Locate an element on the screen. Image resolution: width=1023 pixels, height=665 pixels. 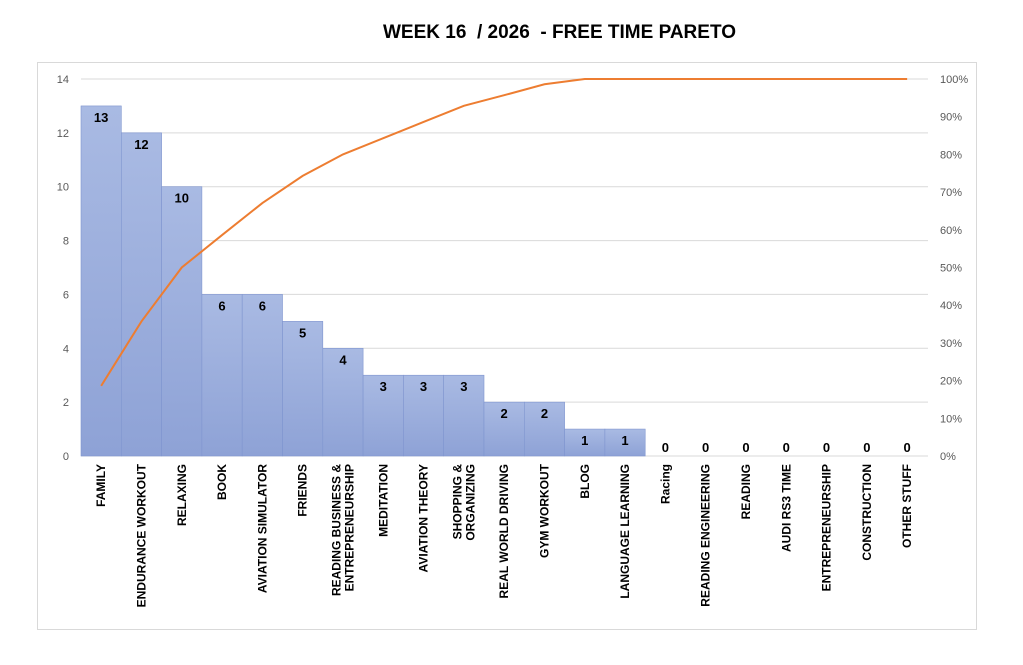
category-label: MEDITATION is located at coordinates (383, 500).